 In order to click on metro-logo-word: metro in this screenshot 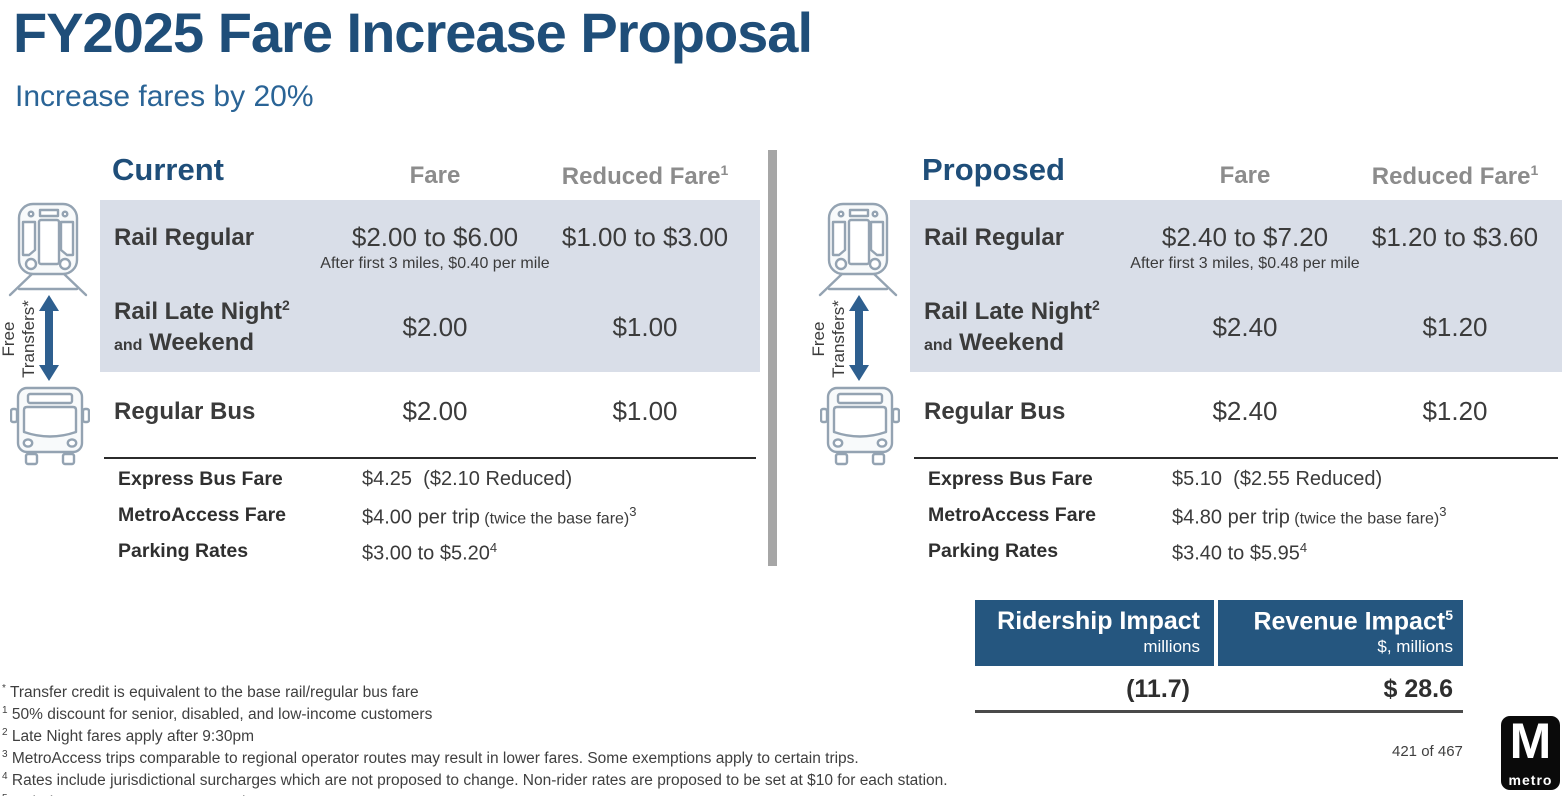, I will do `click(1530, 780)`.